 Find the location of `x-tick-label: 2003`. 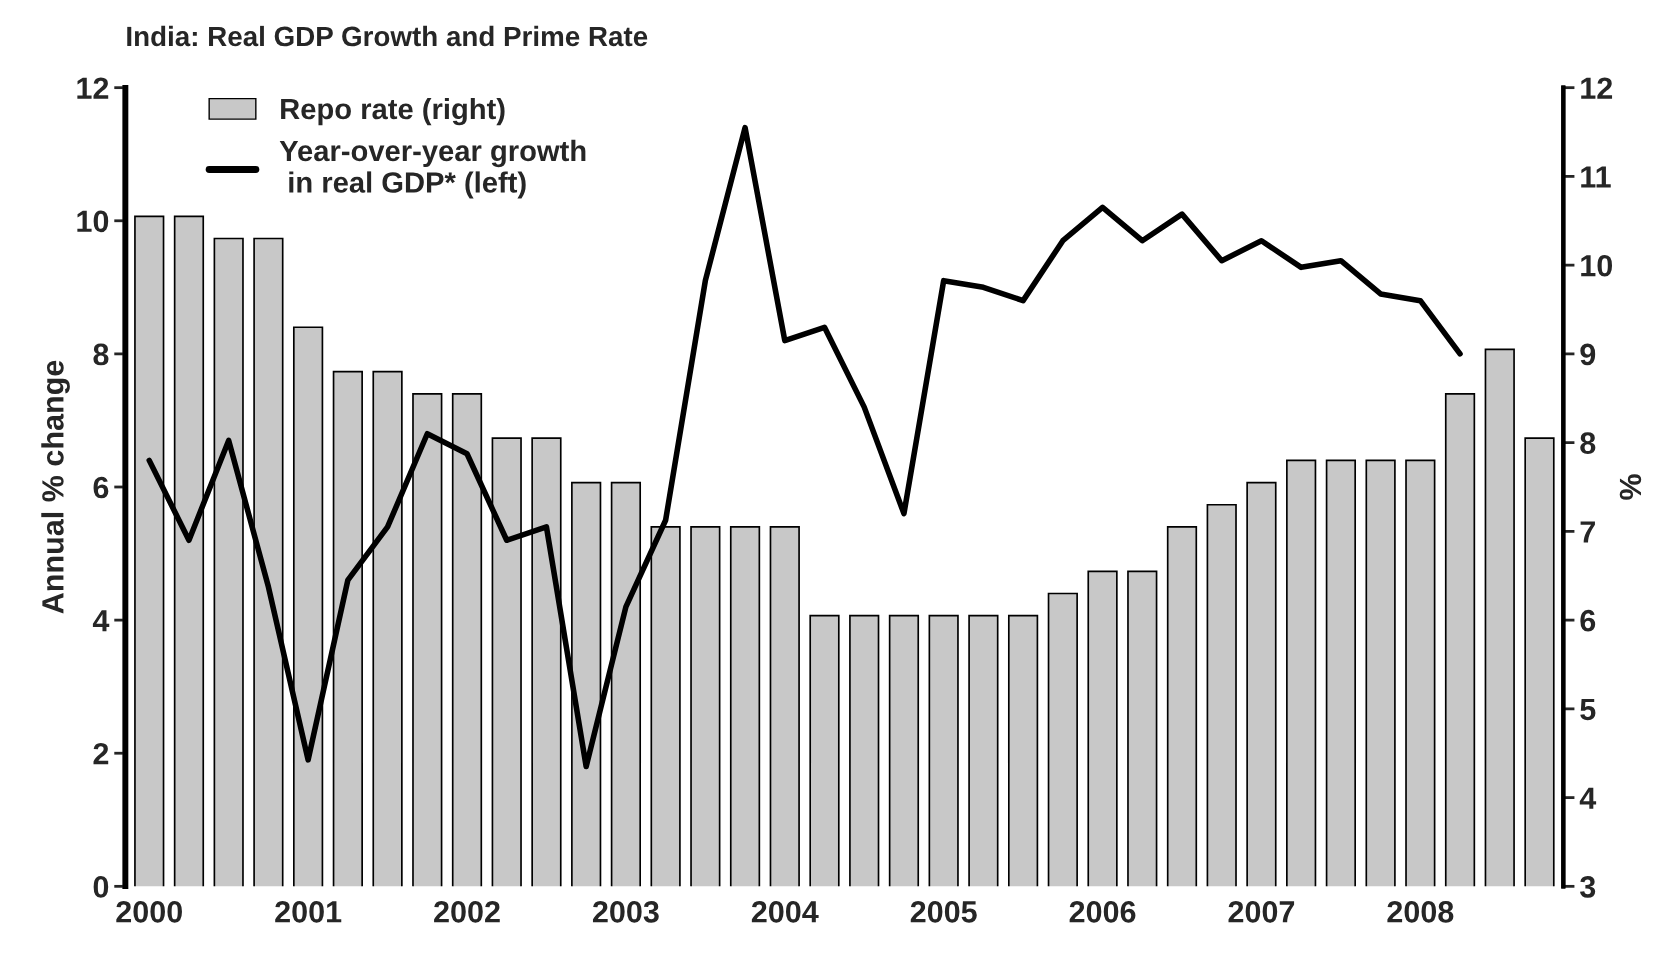

x-tick-label: 2003 is located at coordinates (625, 912).